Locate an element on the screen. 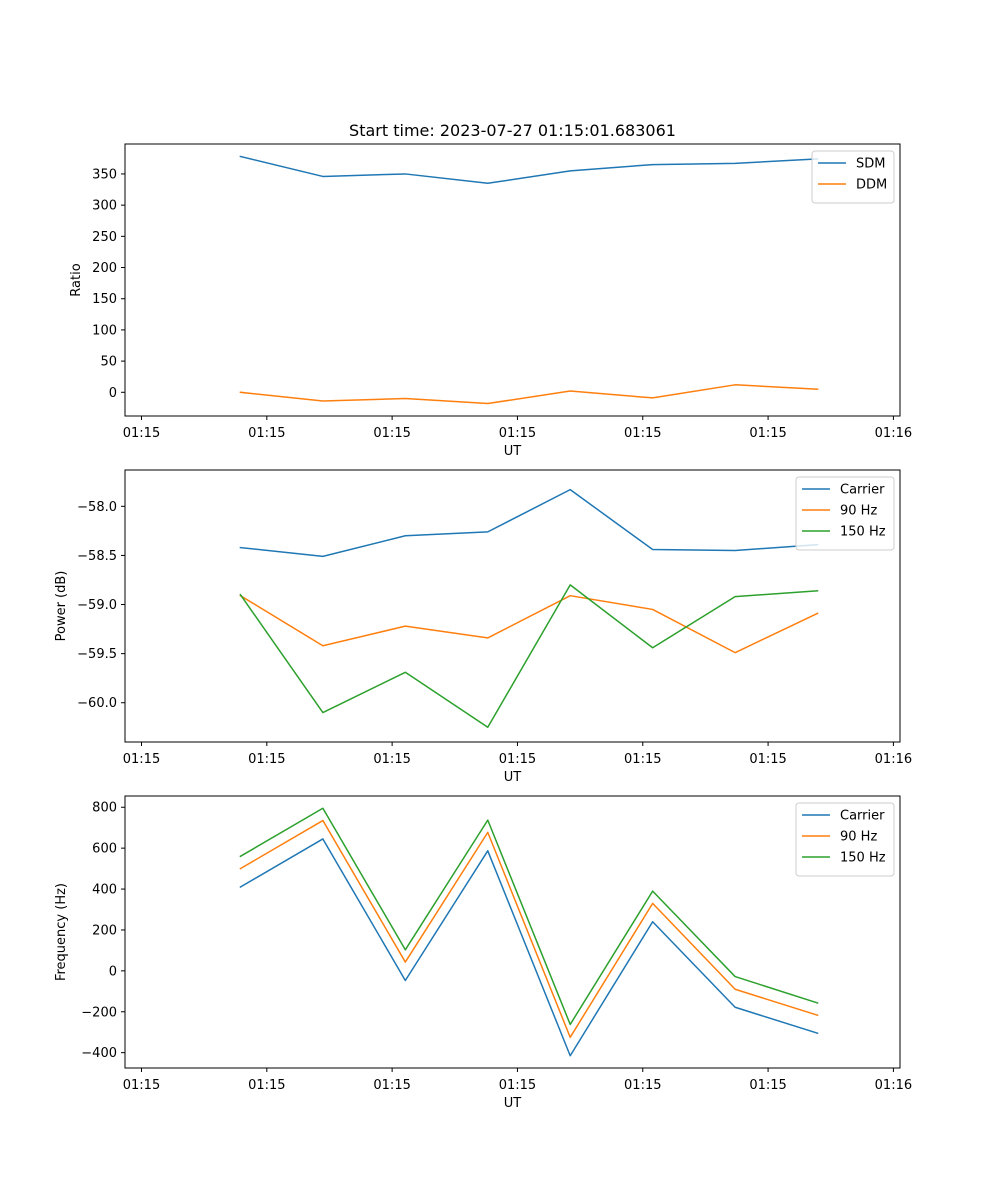  chart-title: Start time: 2023-07-27 01:15:01.683061 is located at coordinates (512, 130).